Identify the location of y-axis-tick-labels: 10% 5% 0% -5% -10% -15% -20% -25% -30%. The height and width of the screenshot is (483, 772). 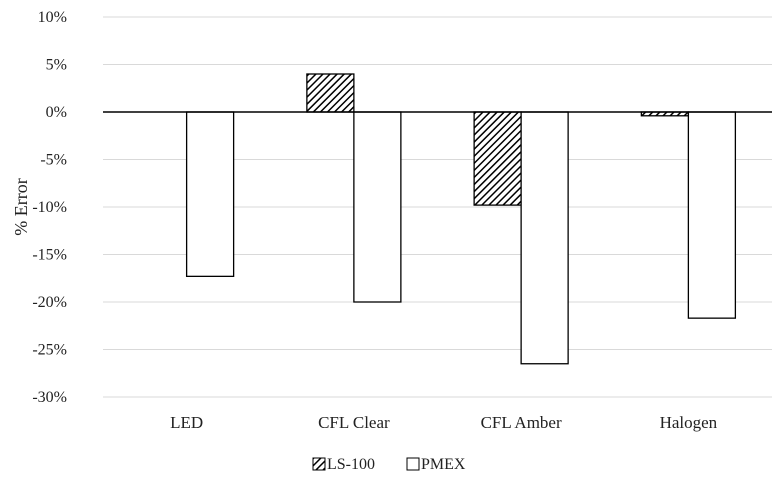
(49, 207).